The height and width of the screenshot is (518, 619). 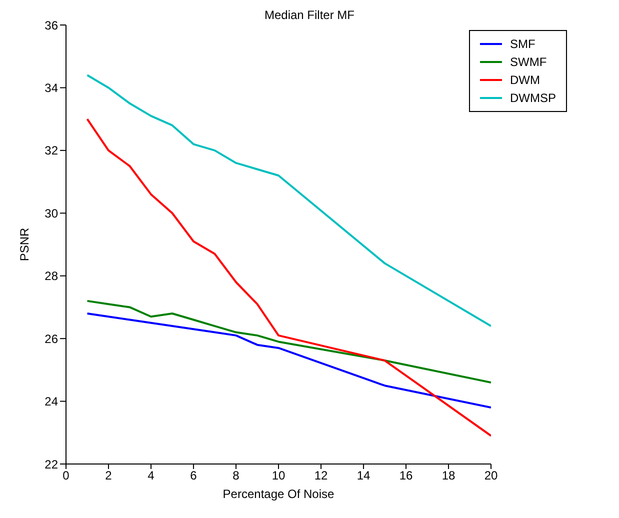 I want to click on y-tick-label: 30, so click(x=51, y=213).